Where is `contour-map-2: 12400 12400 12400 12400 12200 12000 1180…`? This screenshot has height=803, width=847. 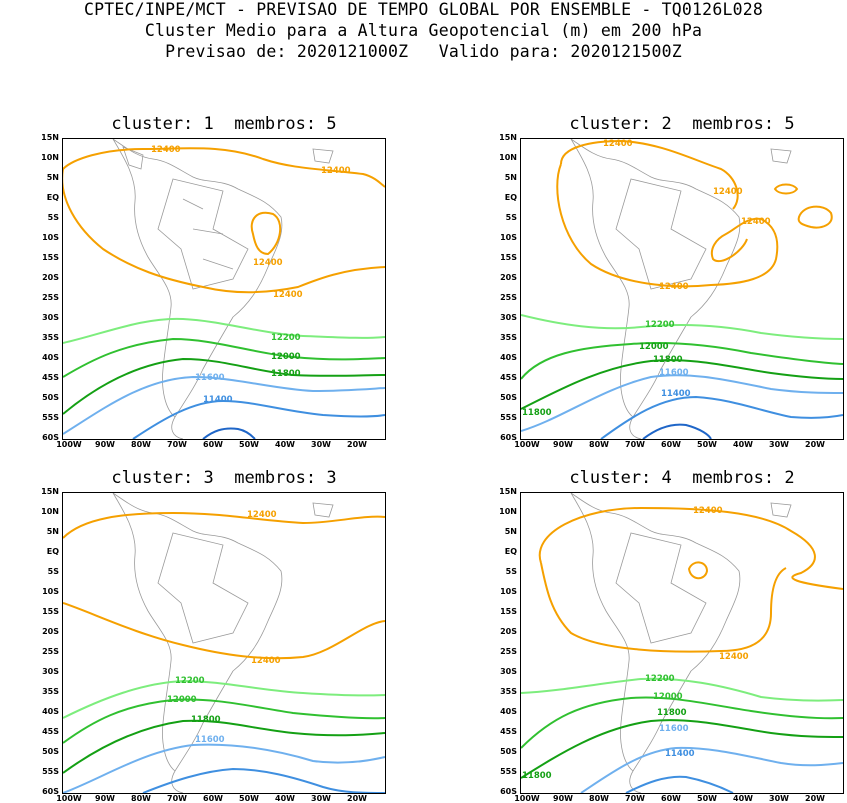
contour-map-2: 12400 12400 12400 12400 12200 12000 1180… is located at coordinates (682, 289).